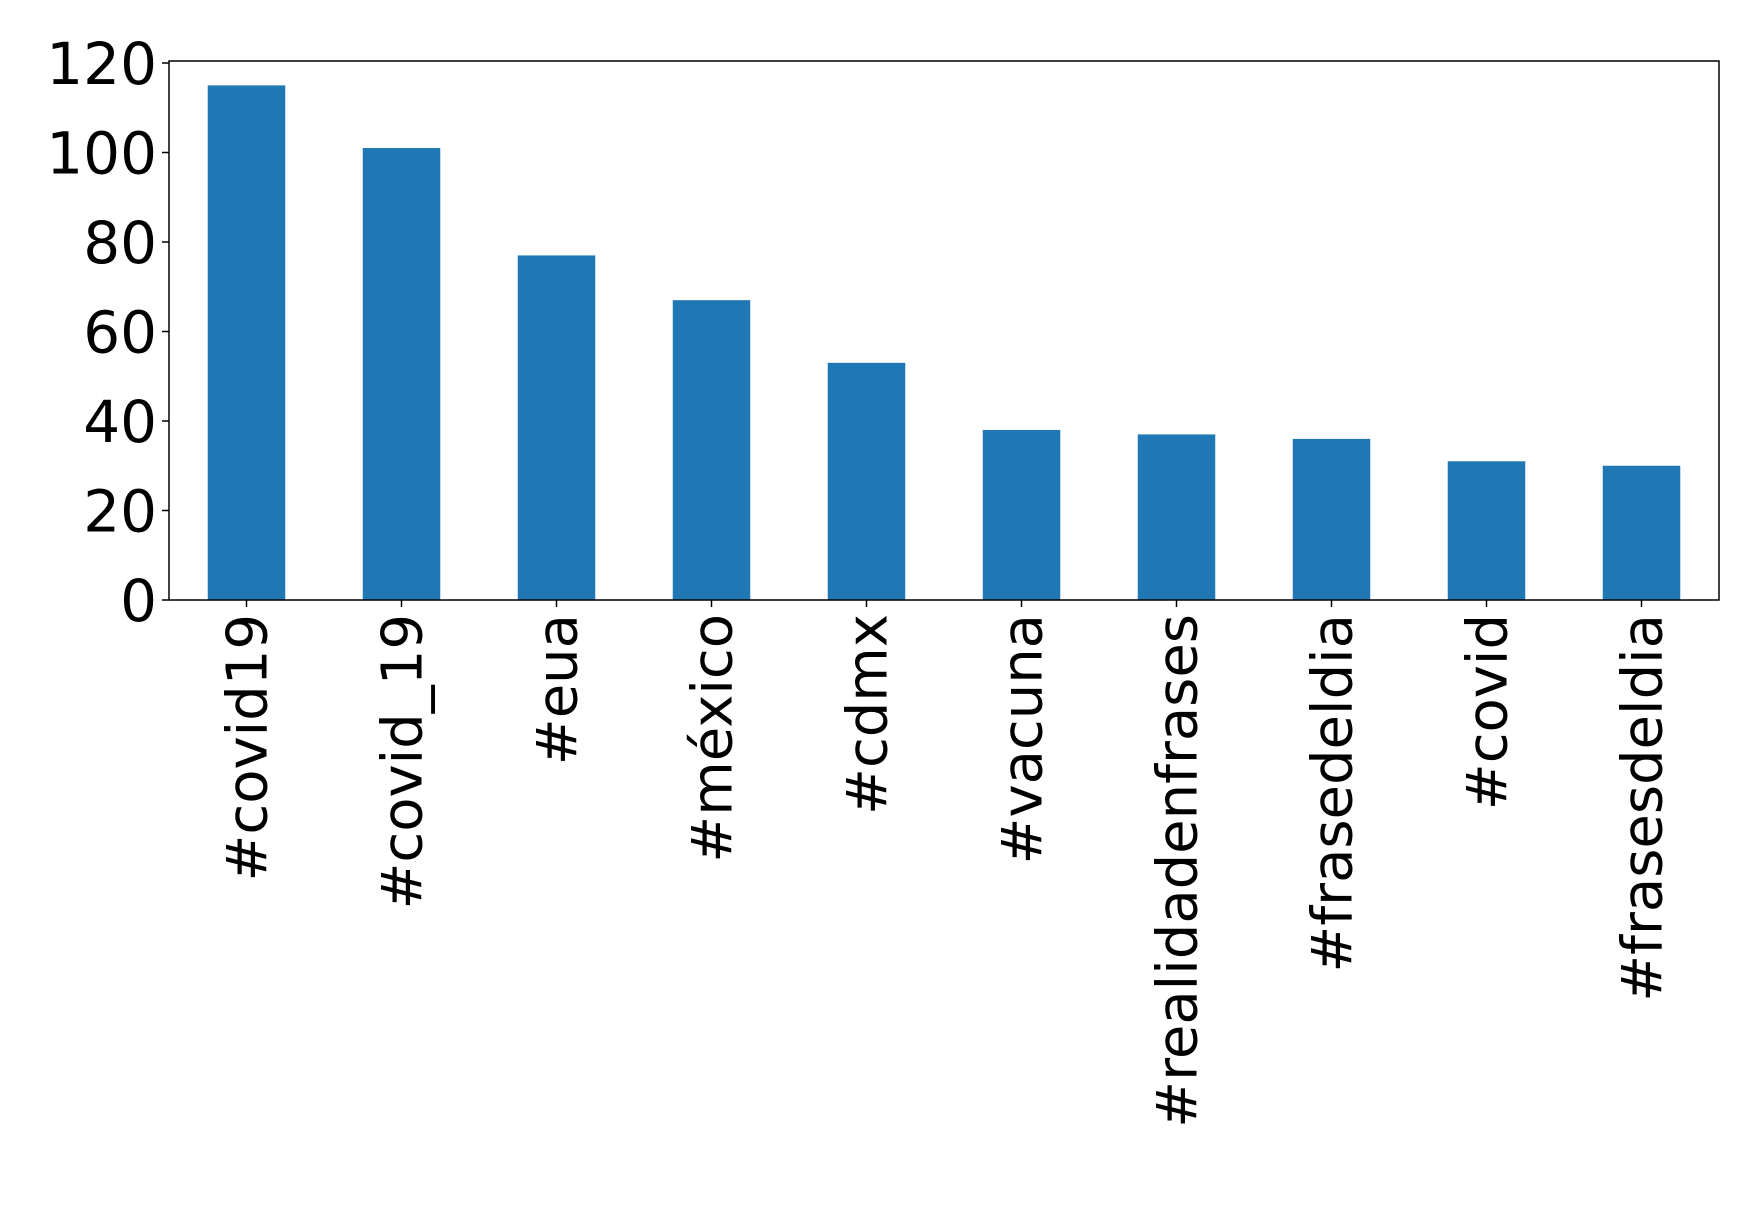  I want to click on x-tick-label: #covid19, so click(248, 747).